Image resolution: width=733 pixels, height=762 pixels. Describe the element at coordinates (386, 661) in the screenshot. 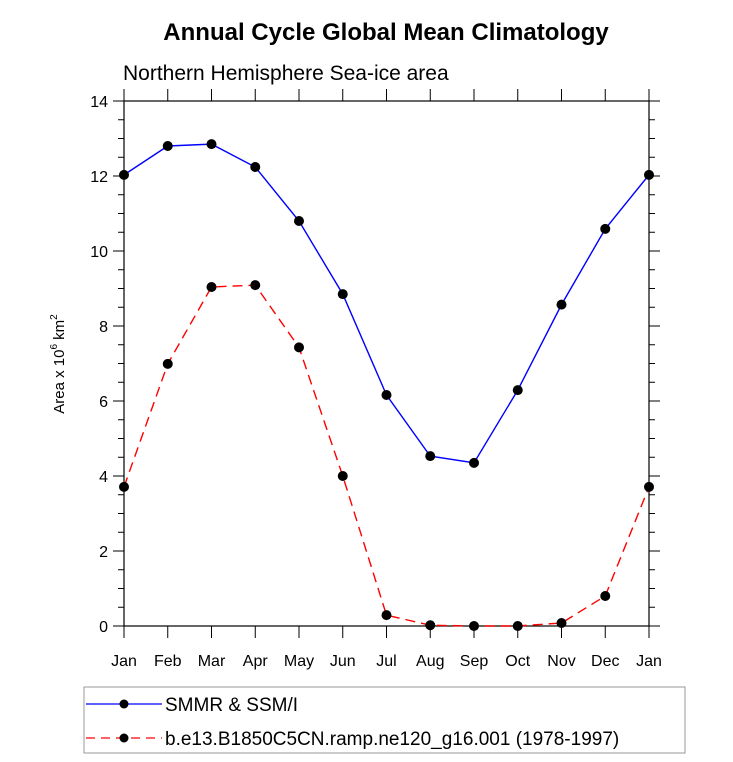

I see `x-tick-label: Jul` at that location.